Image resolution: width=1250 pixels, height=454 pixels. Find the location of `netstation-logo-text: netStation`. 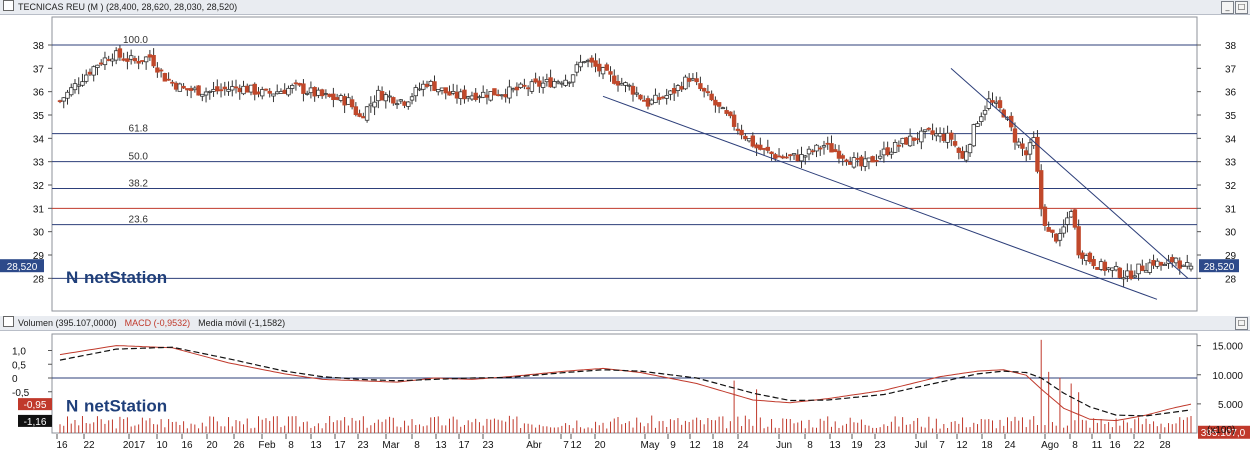

netstation-logo-text: netStation is located at coordinates (125, 277).